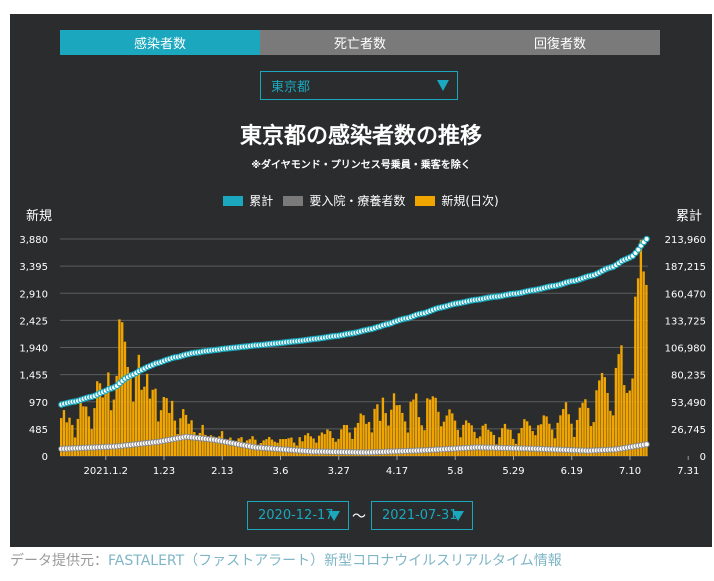 The width and height of the screenshot is (714, 581). What do you see at coordinates (261, 201) in the screenshot?
I see `legend-label-cumulative: 累計` at bounding box center [261, 201].